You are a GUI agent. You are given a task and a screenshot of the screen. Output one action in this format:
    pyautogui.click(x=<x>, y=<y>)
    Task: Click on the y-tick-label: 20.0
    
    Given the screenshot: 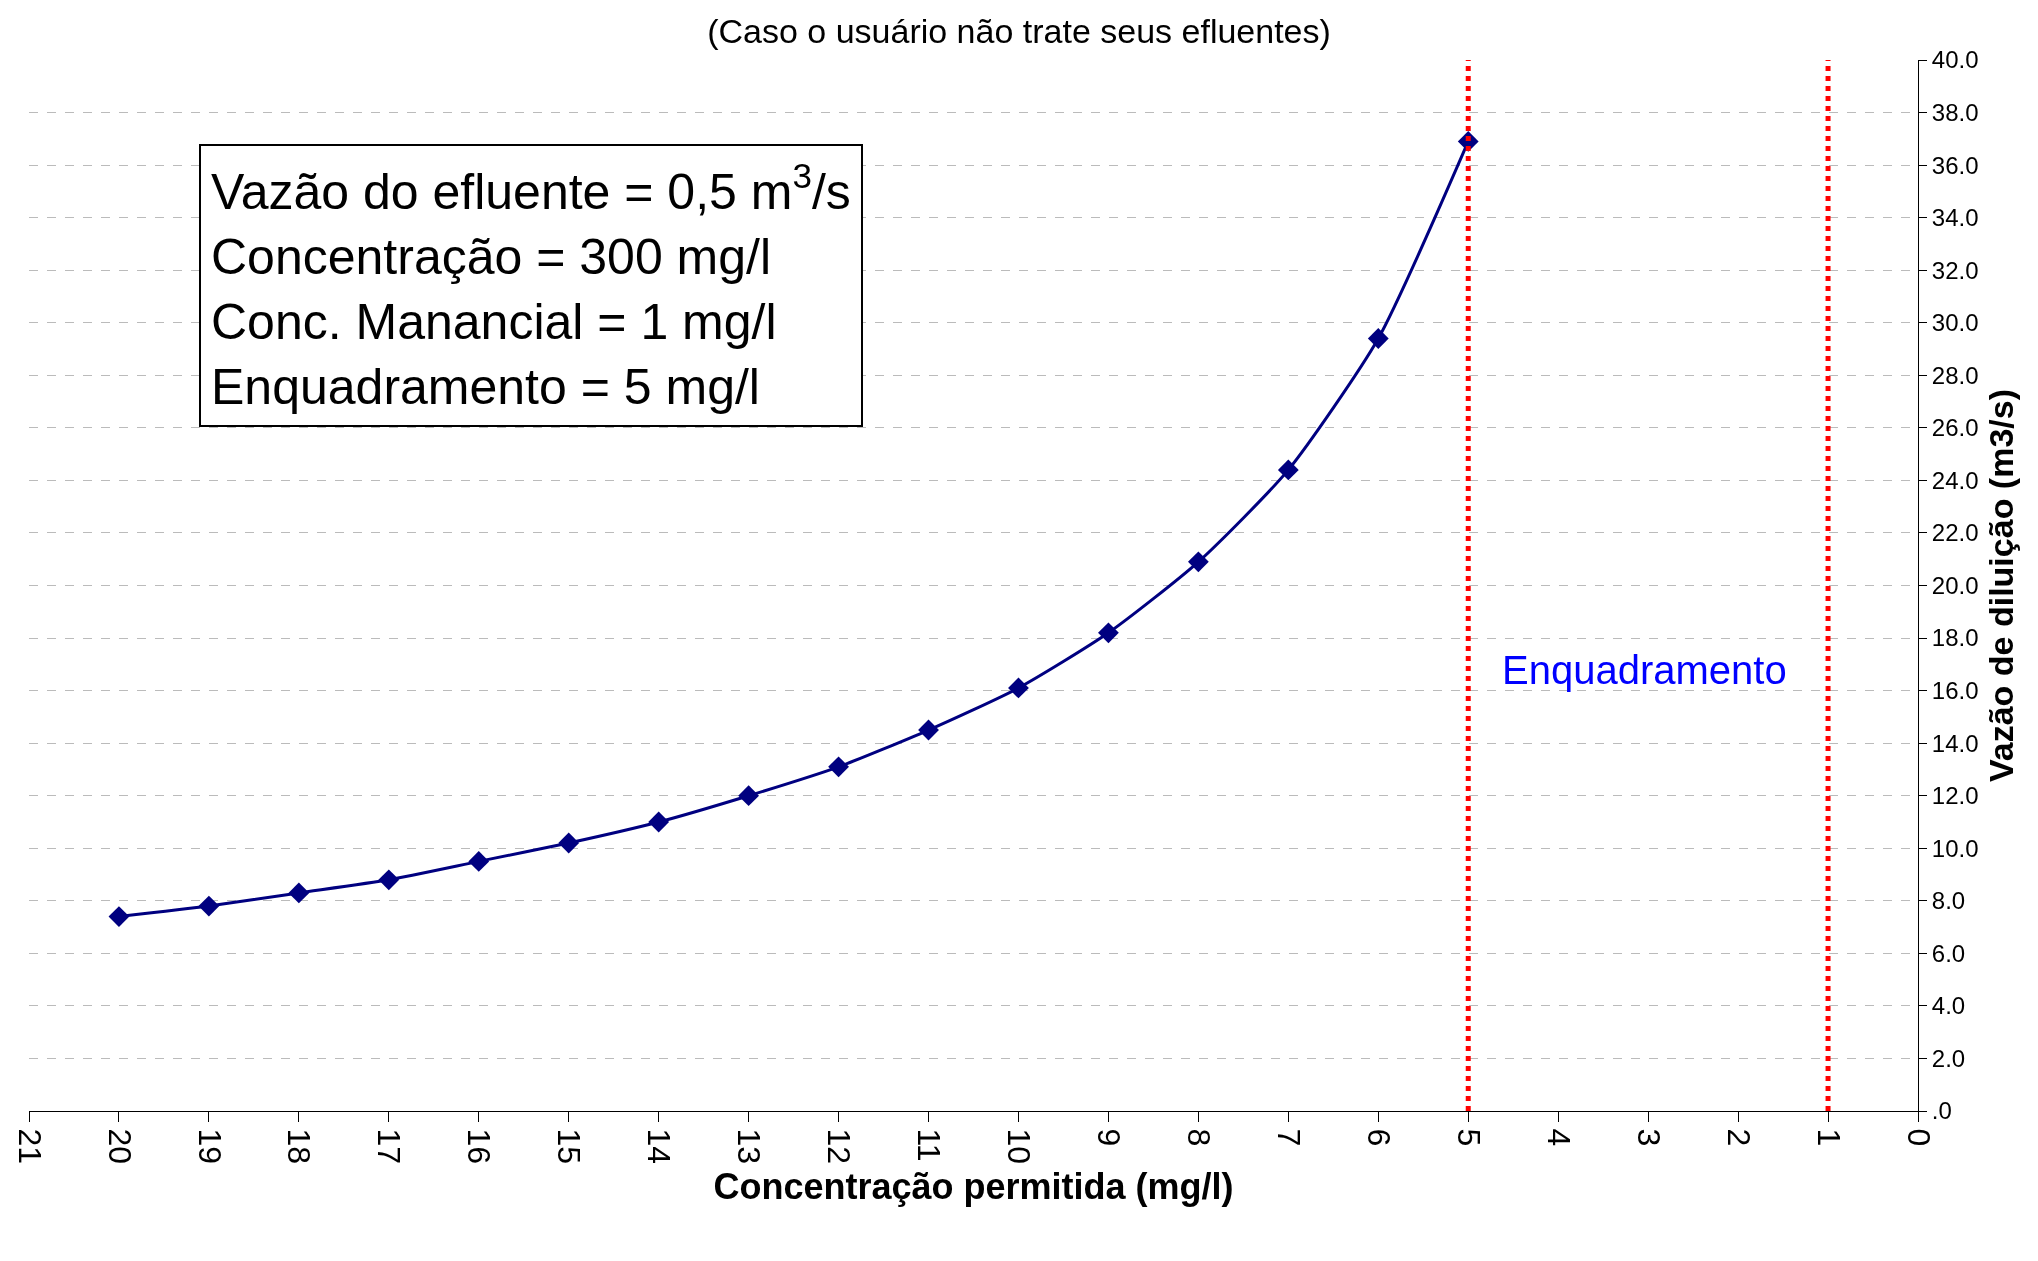 What is the action you would take?
    pyautogui.click(x=1955, y=585)
    